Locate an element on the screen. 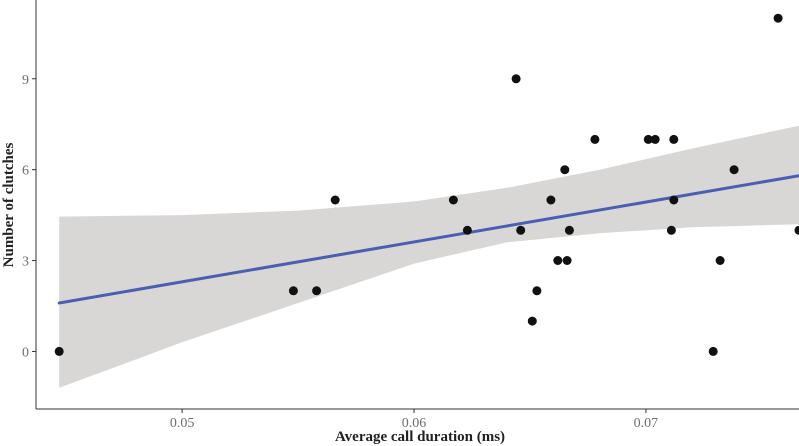 The width and height of the screenshot is (799, 446). y-tick-label: 9 is located at coordinates (25, 80).